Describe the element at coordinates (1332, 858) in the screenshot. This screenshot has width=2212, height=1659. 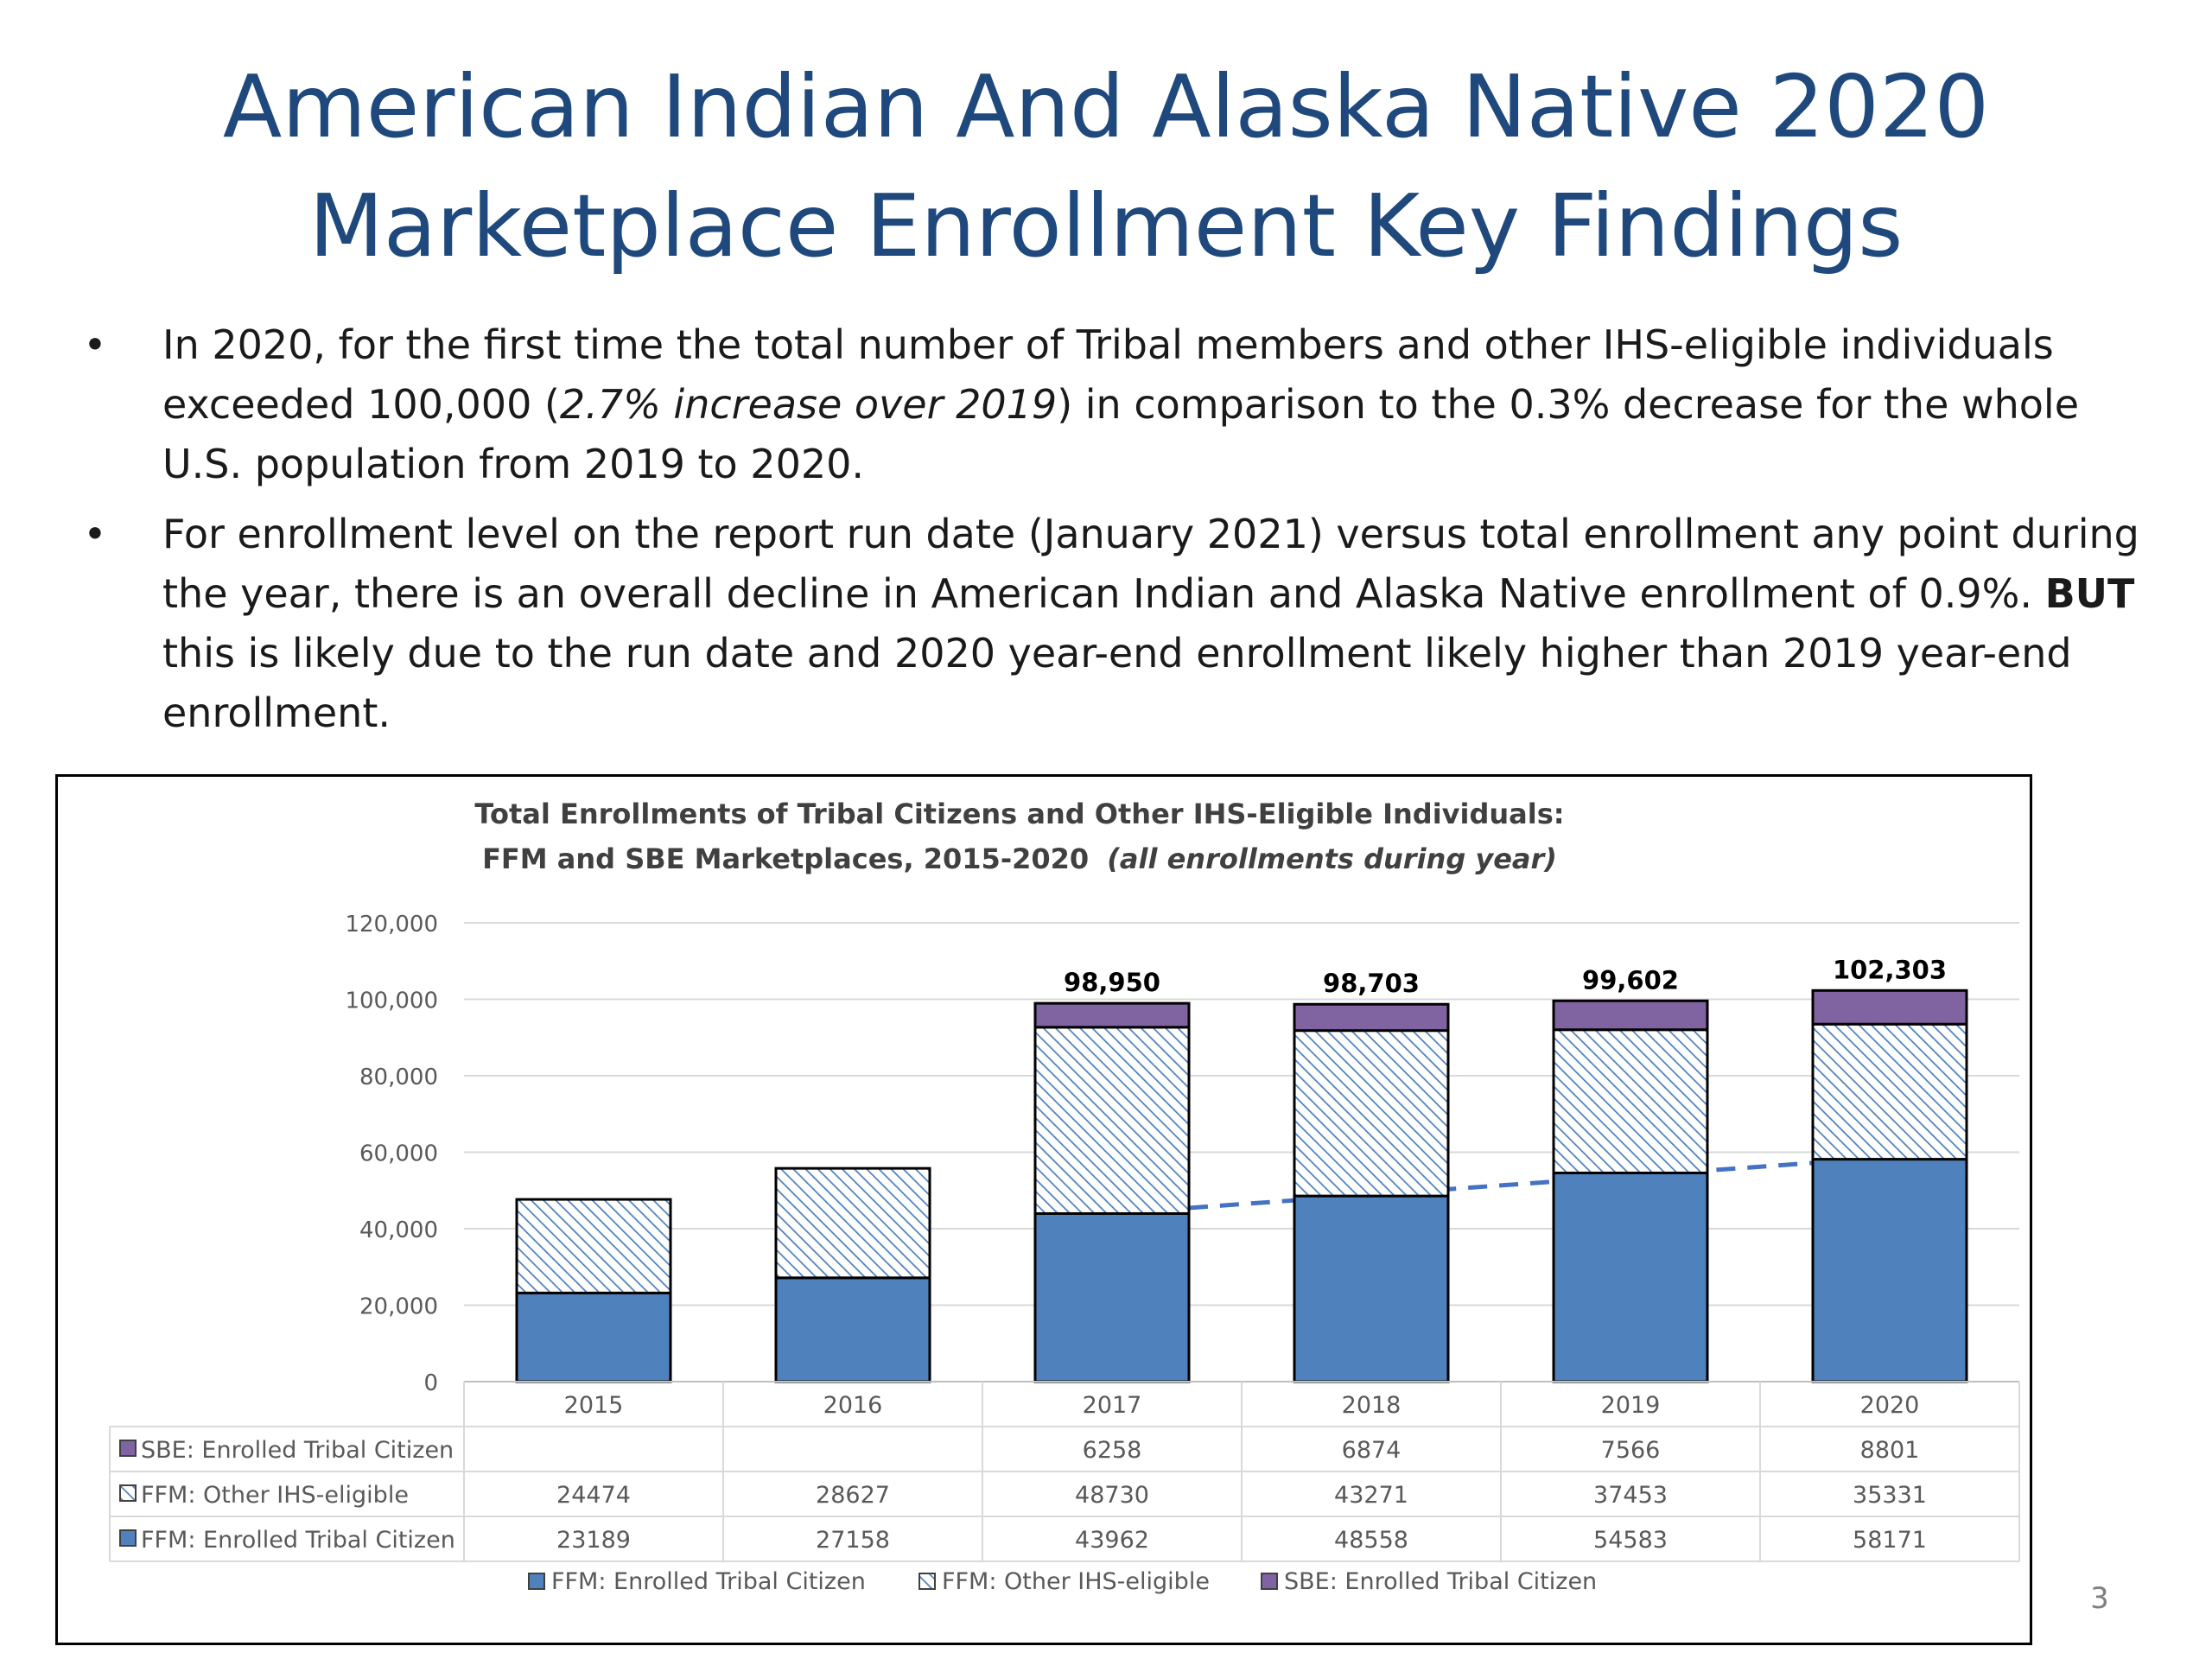
I see `chart-title-italic: (all enrollments during year)` at that location.